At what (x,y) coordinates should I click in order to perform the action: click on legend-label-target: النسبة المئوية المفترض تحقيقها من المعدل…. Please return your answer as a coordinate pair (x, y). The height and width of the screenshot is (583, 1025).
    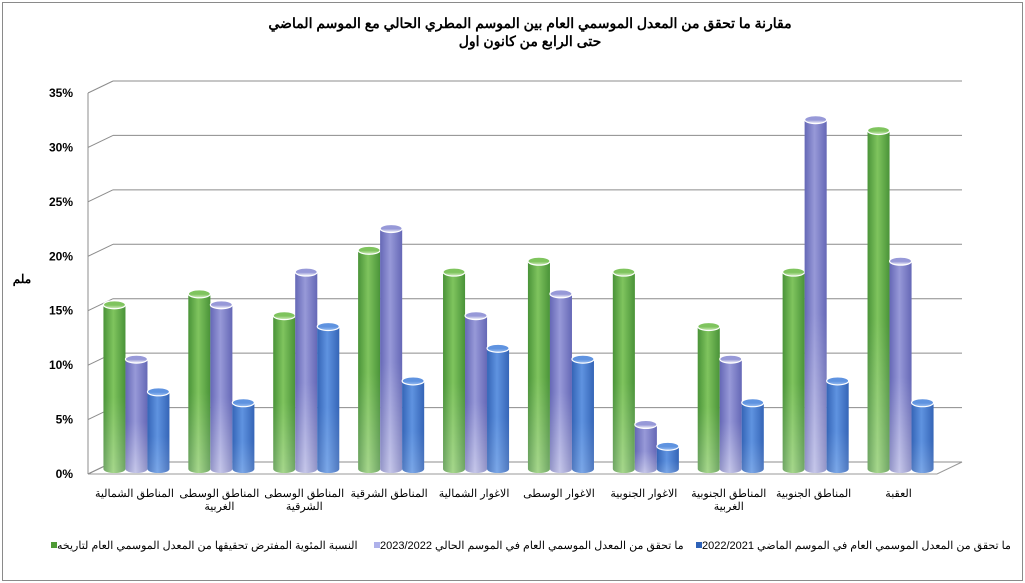
    Looking at the image, I should click on (207, 545).